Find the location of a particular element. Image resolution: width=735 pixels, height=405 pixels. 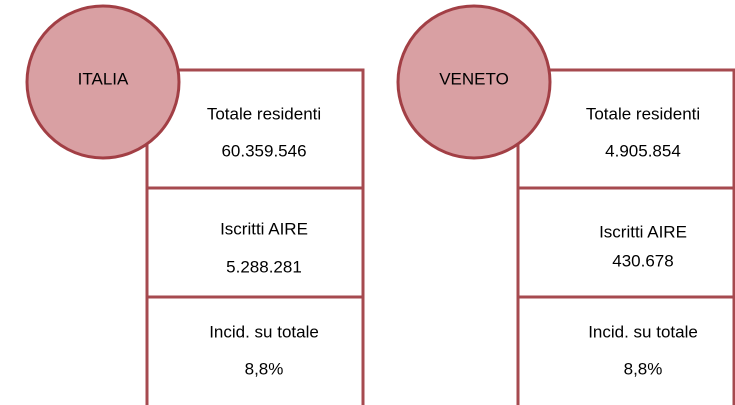

box-value: 430.678 is located at coordinates (642, 260).